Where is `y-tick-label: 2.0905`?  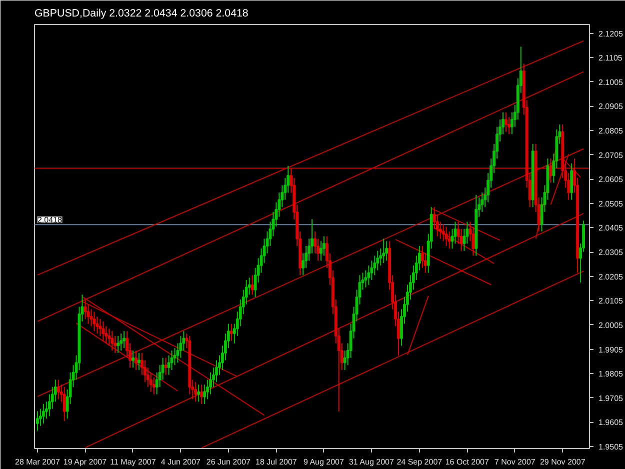 y-tick-label: 2.0905 is located at coordinates (611, 107).